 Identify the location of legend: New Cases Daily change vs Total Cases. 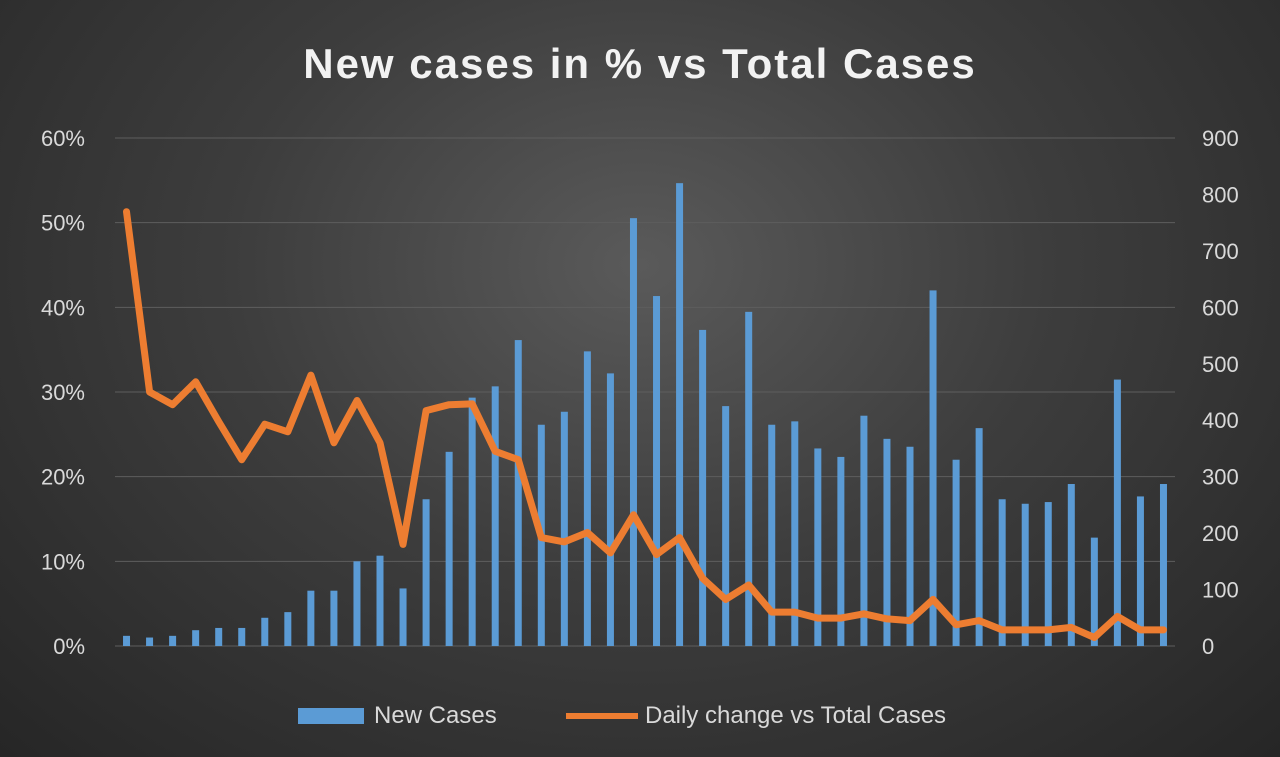
(622, 715).